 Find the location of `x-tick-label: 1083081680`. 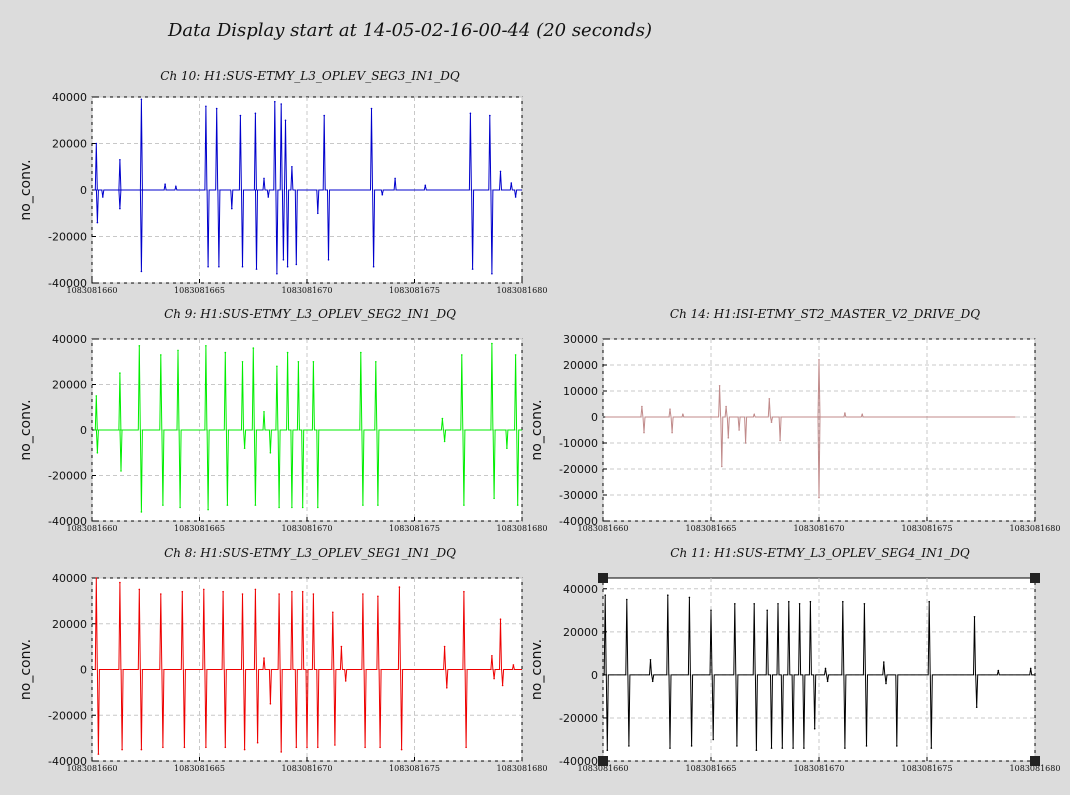

x-tick-label: 1083081680 is located at coordinates (522, 290).